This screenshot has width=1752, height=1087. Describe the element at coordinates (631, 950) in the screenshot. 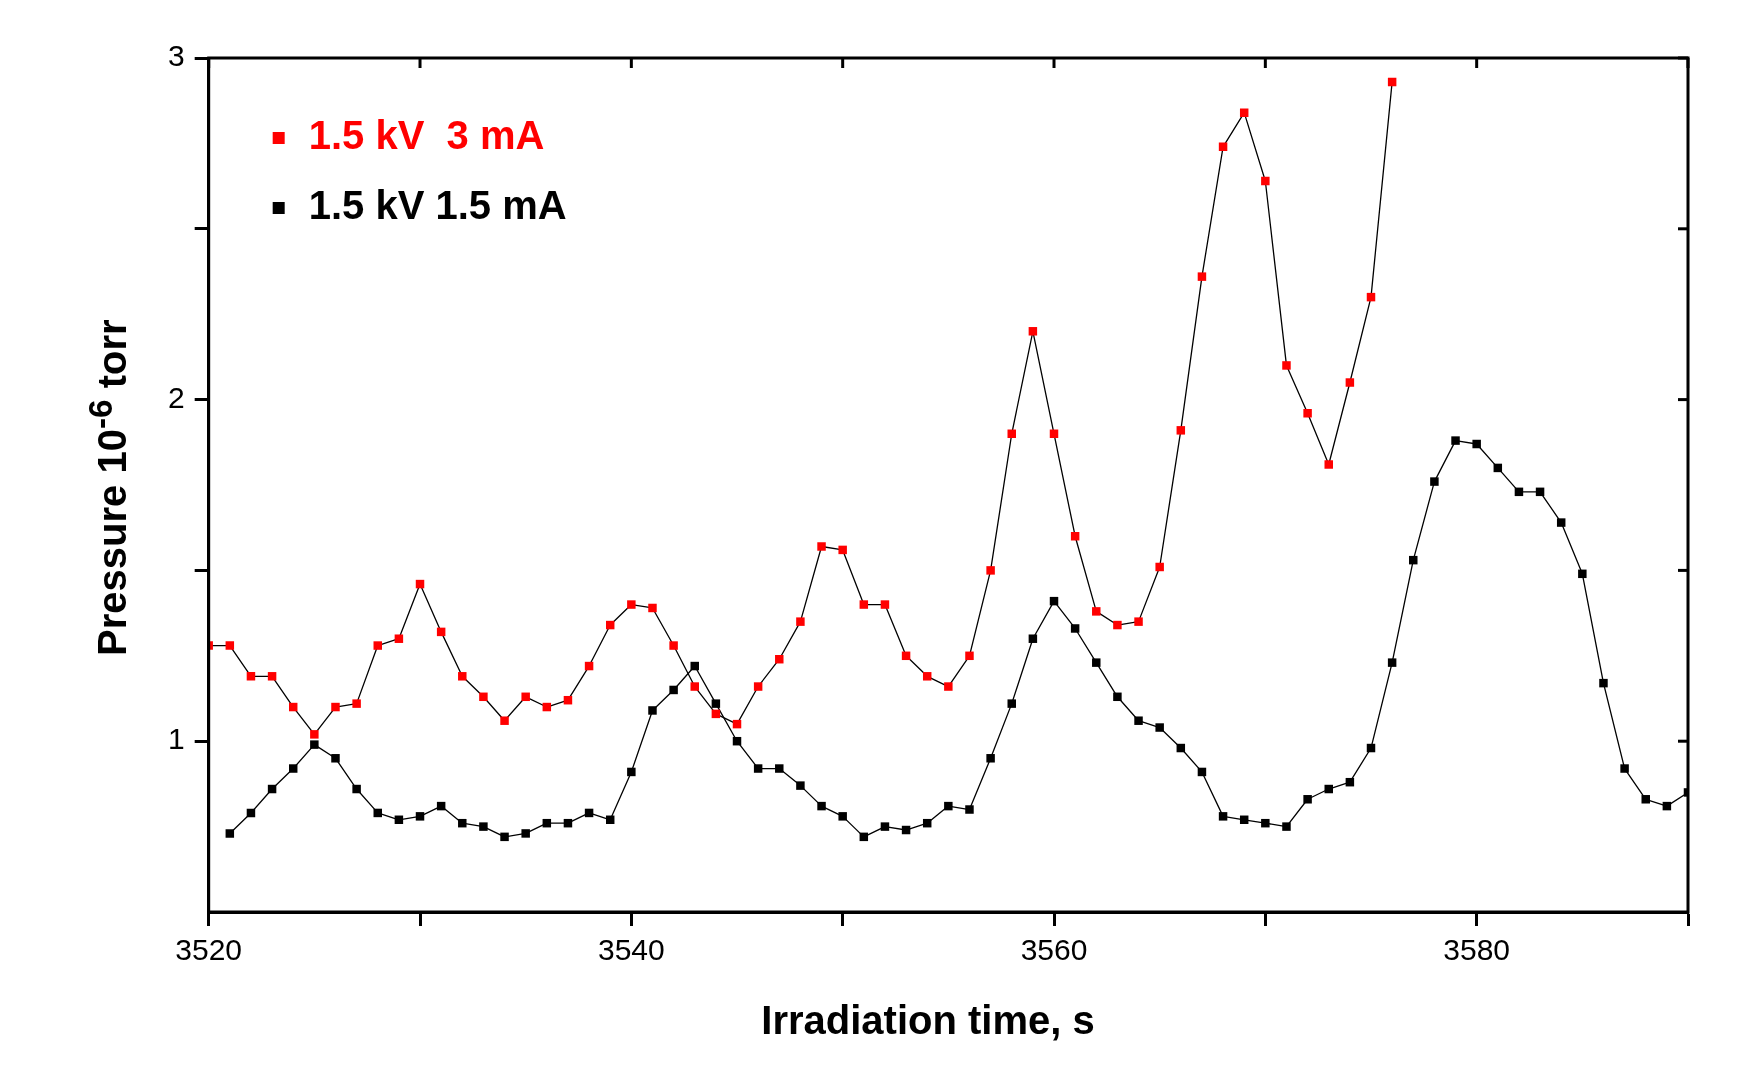

I see `x-tick-label: 3540` at that location.